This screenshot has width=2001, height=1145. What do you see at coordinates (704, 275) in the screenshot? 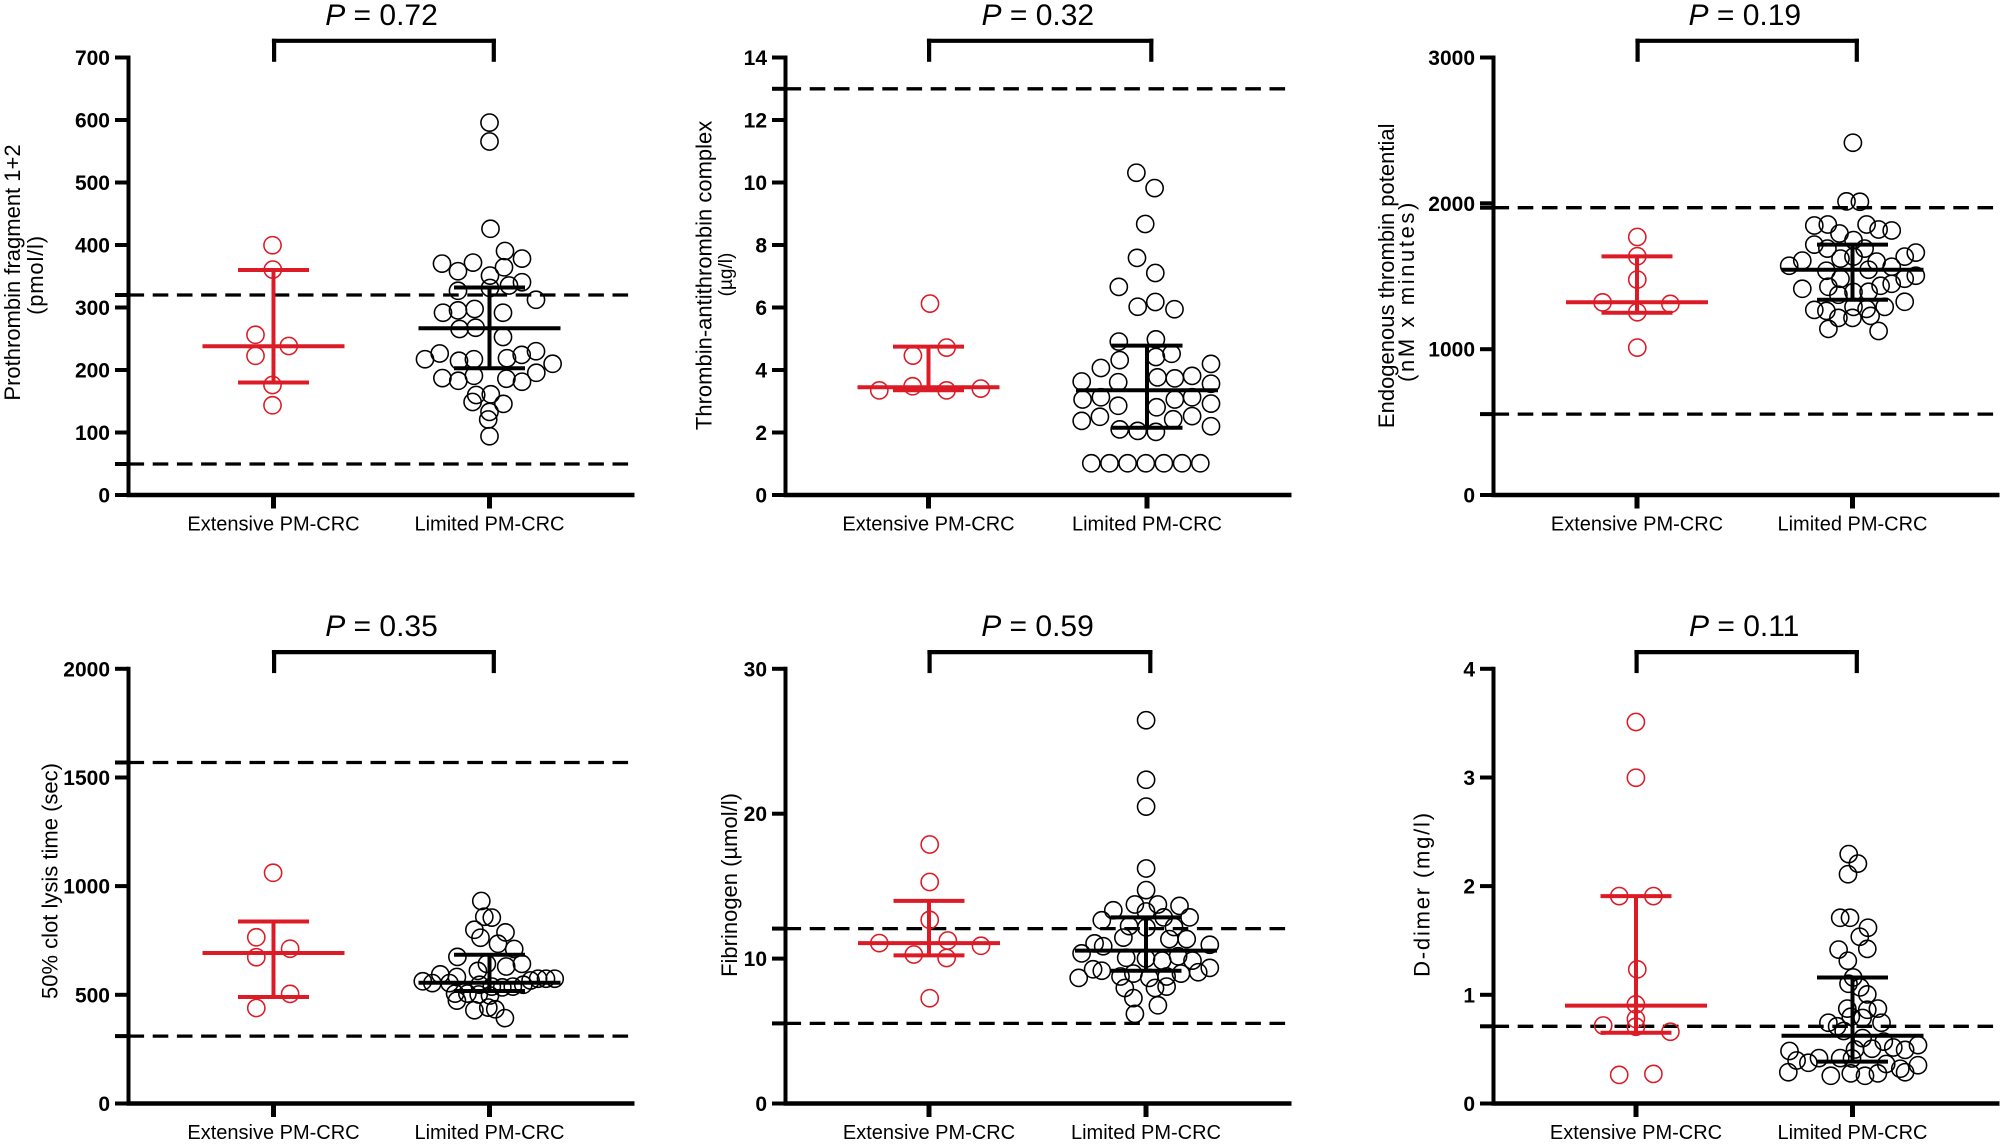
I see `svg-text: Thrombin-antithrombin complex` at bounding box center [704, 275].